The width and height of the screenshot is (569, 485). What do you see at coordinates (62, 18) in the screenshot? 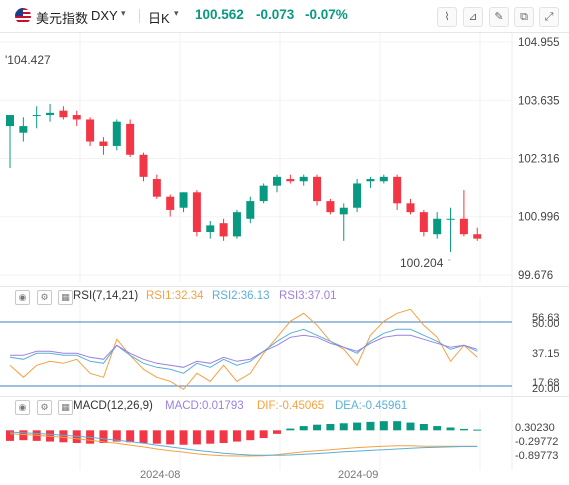
I see `symbol-name: 美元指数` at bounding box center [62, 18].